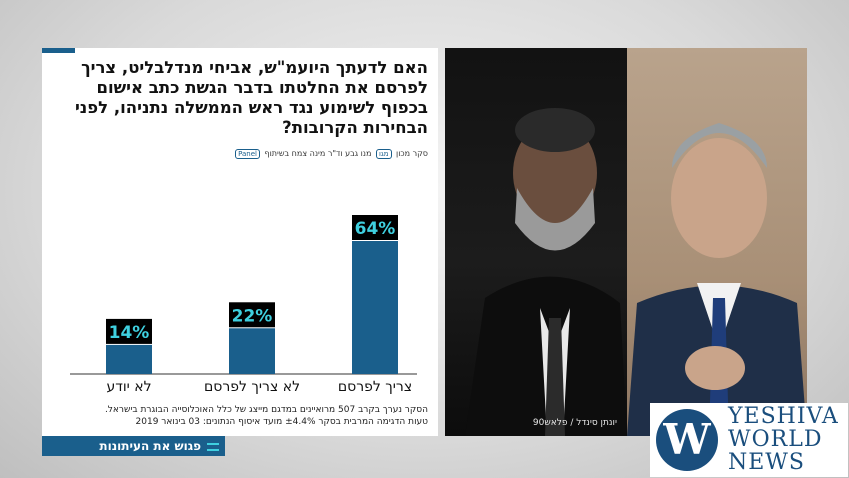 This screenshot has width=849, height=478. I want to click on value-label-2: 22%, so click(252, 316).